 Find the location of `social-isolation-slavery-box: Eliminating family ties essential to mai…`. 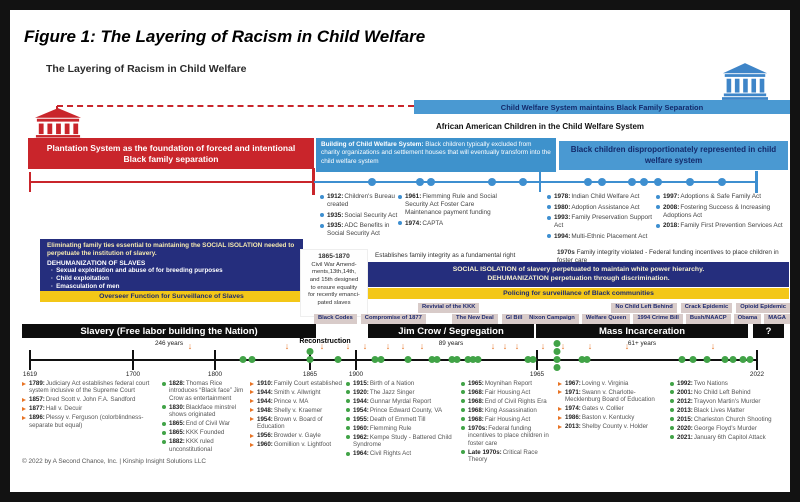

social-isolation-slavery-box: Eliminating family ties essential to mai… is located at coordinates (171, 265).